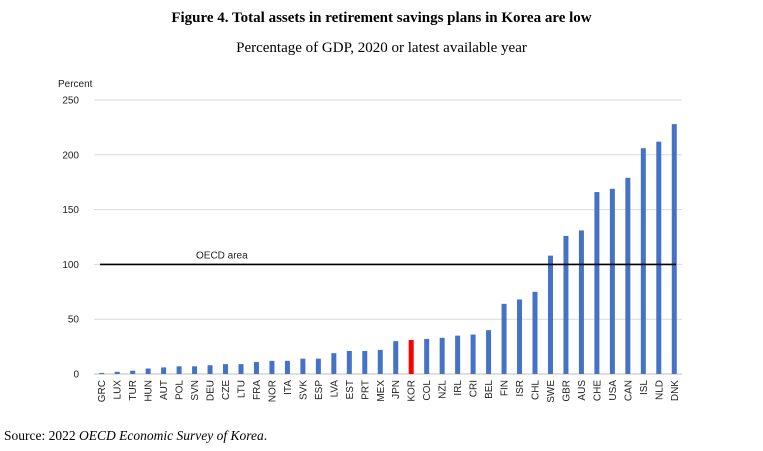 The image size is (763, 451). I want to click on bar-aut, so click(164, 370).